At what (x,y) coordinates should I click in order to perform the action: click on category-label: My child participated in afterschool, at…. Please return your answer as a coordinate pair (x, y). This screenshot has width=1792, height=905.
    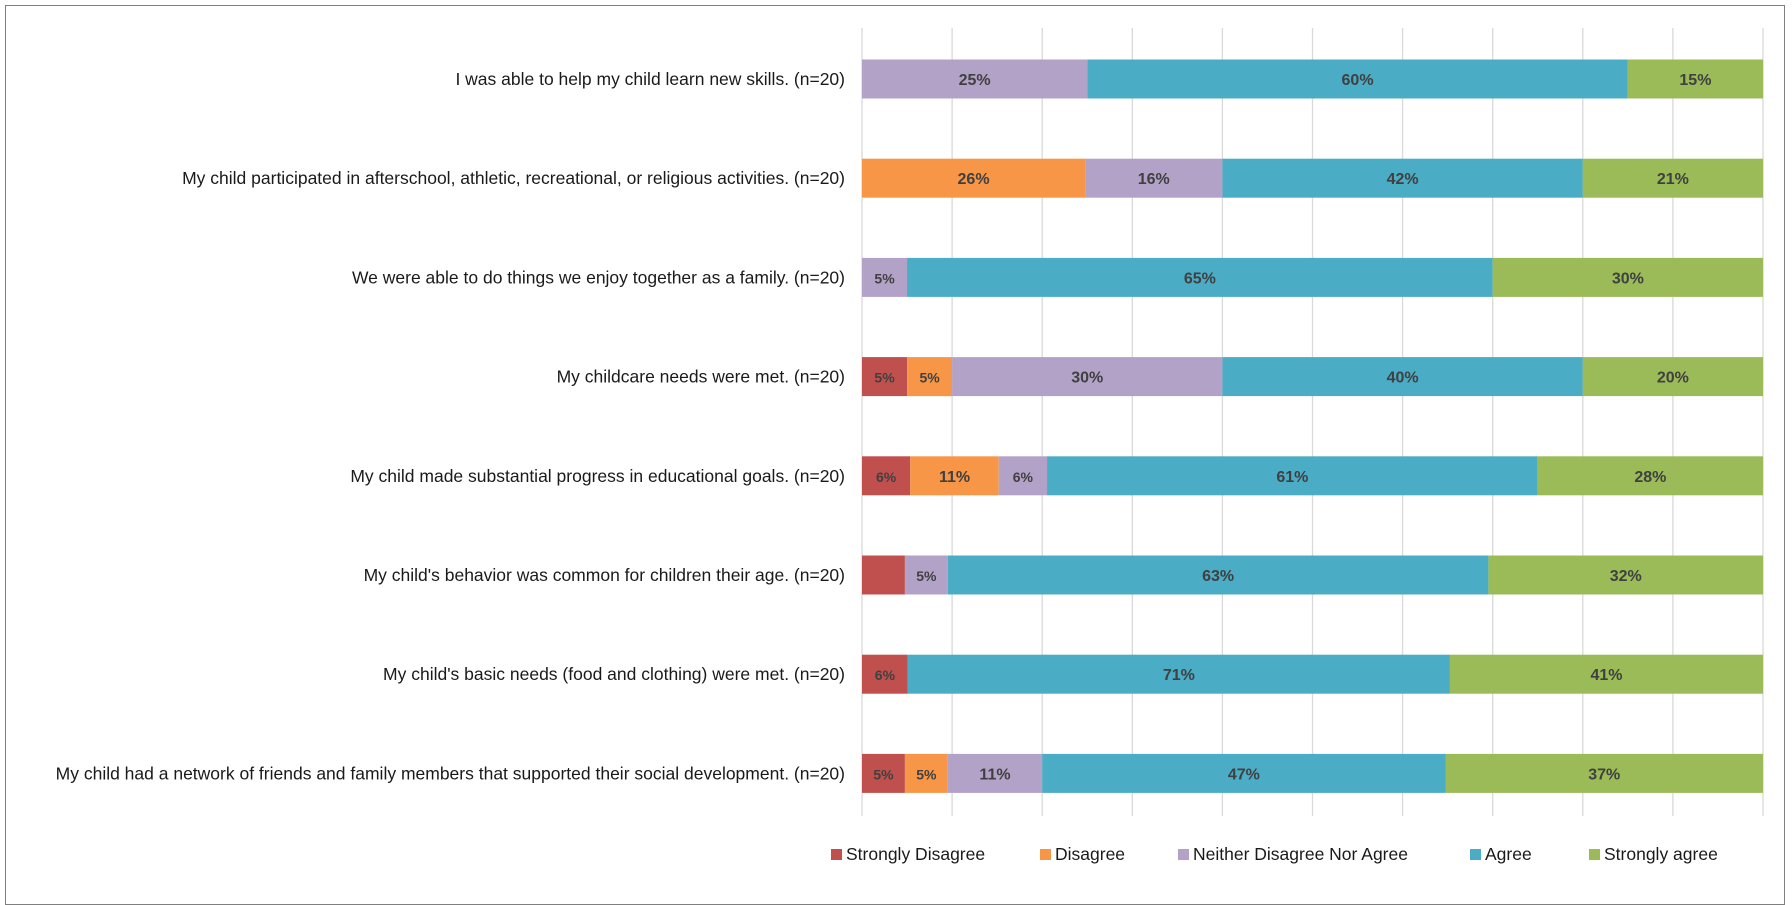
    Looking at the image, I should click on (513, 178).